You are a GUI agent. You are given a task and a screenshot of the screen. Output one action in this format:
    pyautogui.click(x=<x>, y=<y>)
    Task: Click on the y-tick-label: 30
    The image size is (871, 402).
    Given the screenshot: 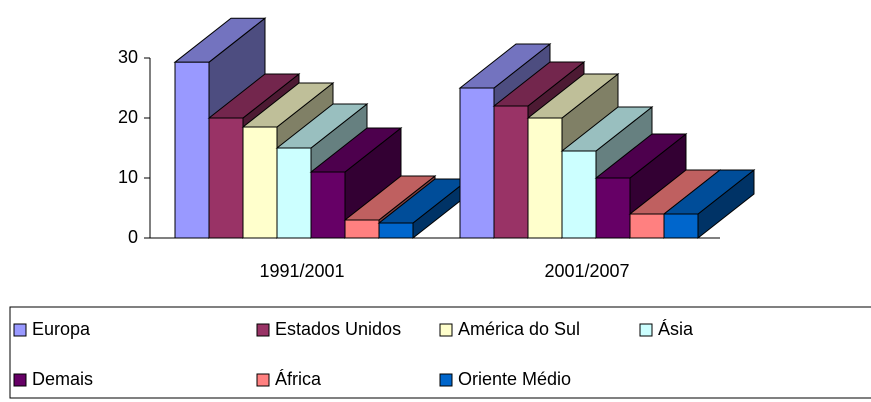 What is the action you would take?
    pyautogui.click(x=128, y=57)
    